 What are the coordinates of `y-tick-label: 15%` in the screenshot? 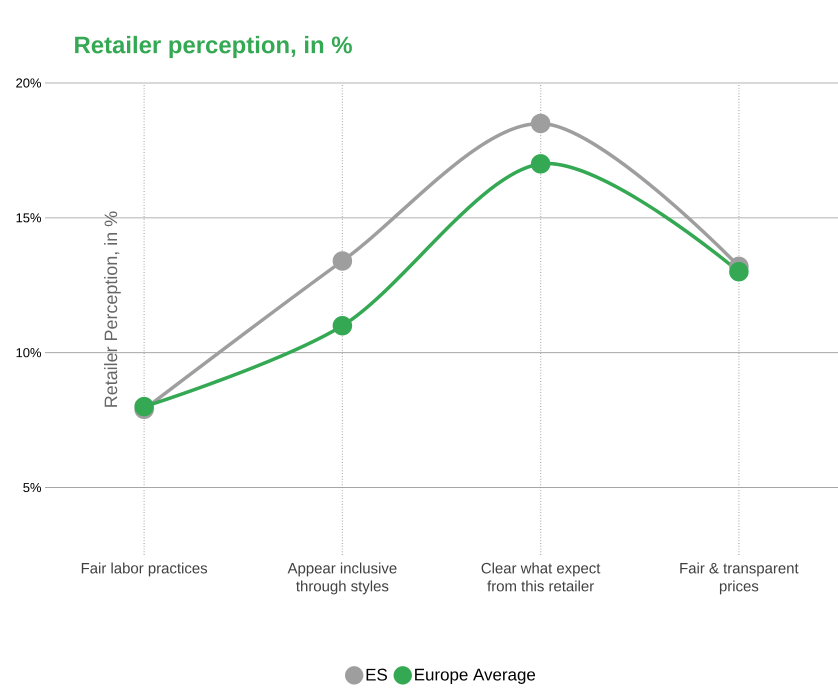 It's located at (29, 217).